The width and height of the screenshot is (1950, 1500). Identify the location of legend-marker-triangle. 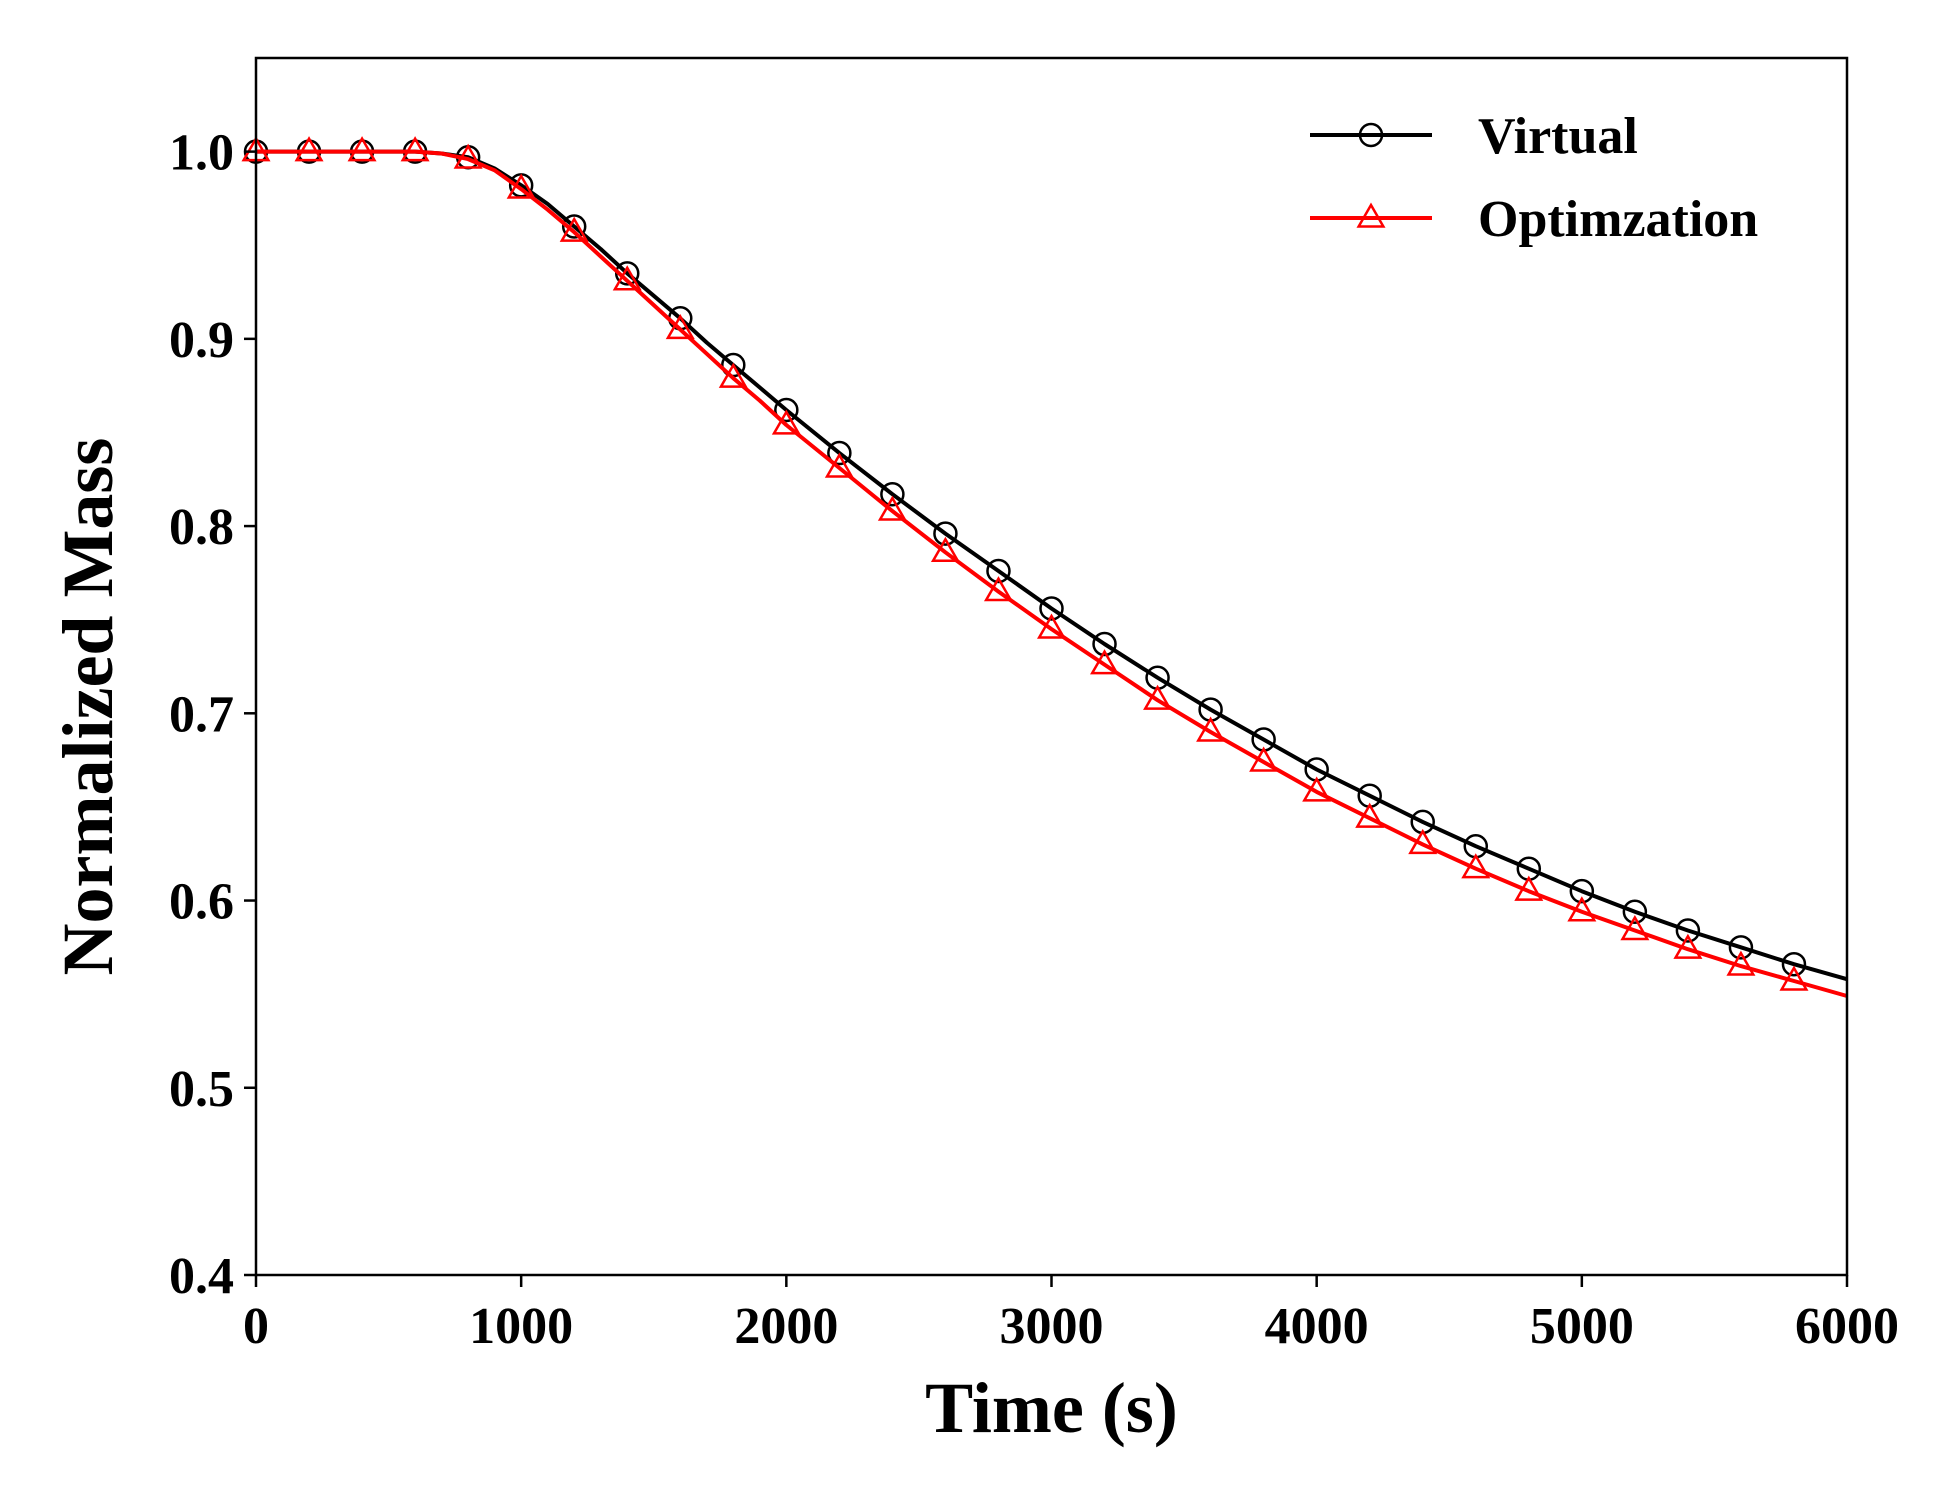
(1371, 215).